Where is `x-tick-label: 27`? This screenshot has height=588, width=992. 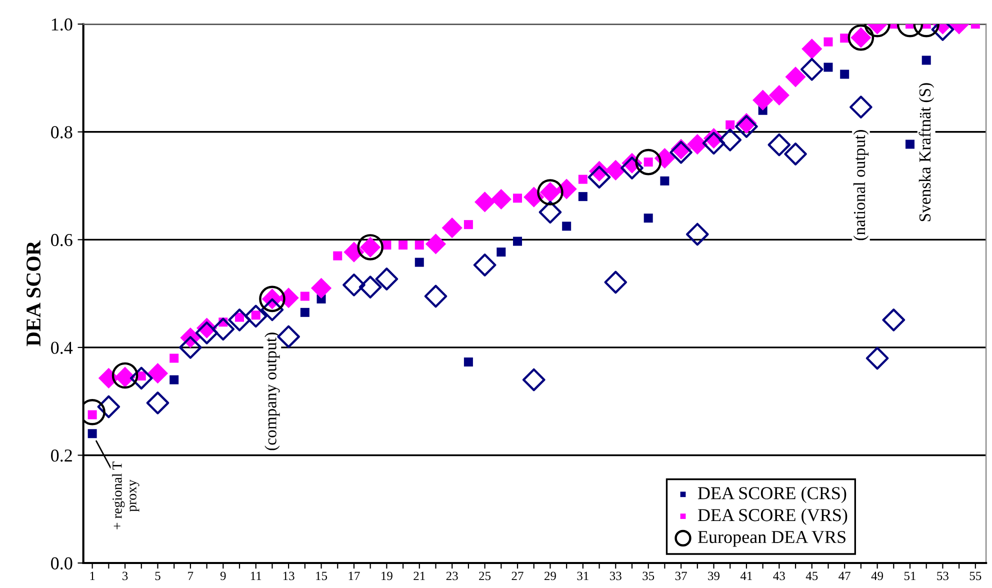
x-tick-label: 27 is located at coordinates (518, 576).